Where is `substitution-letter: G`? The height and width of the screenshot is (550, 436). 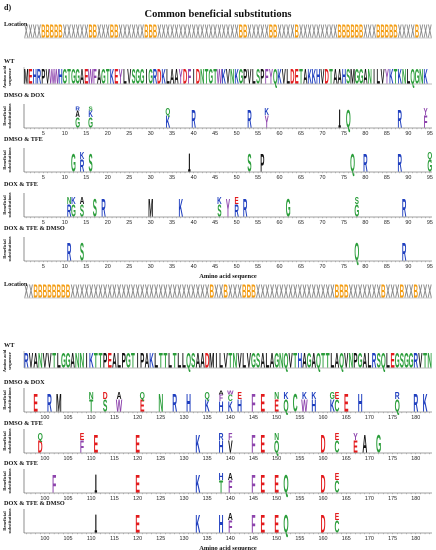
substitution-letter: G is located at coordinates (73, 163).